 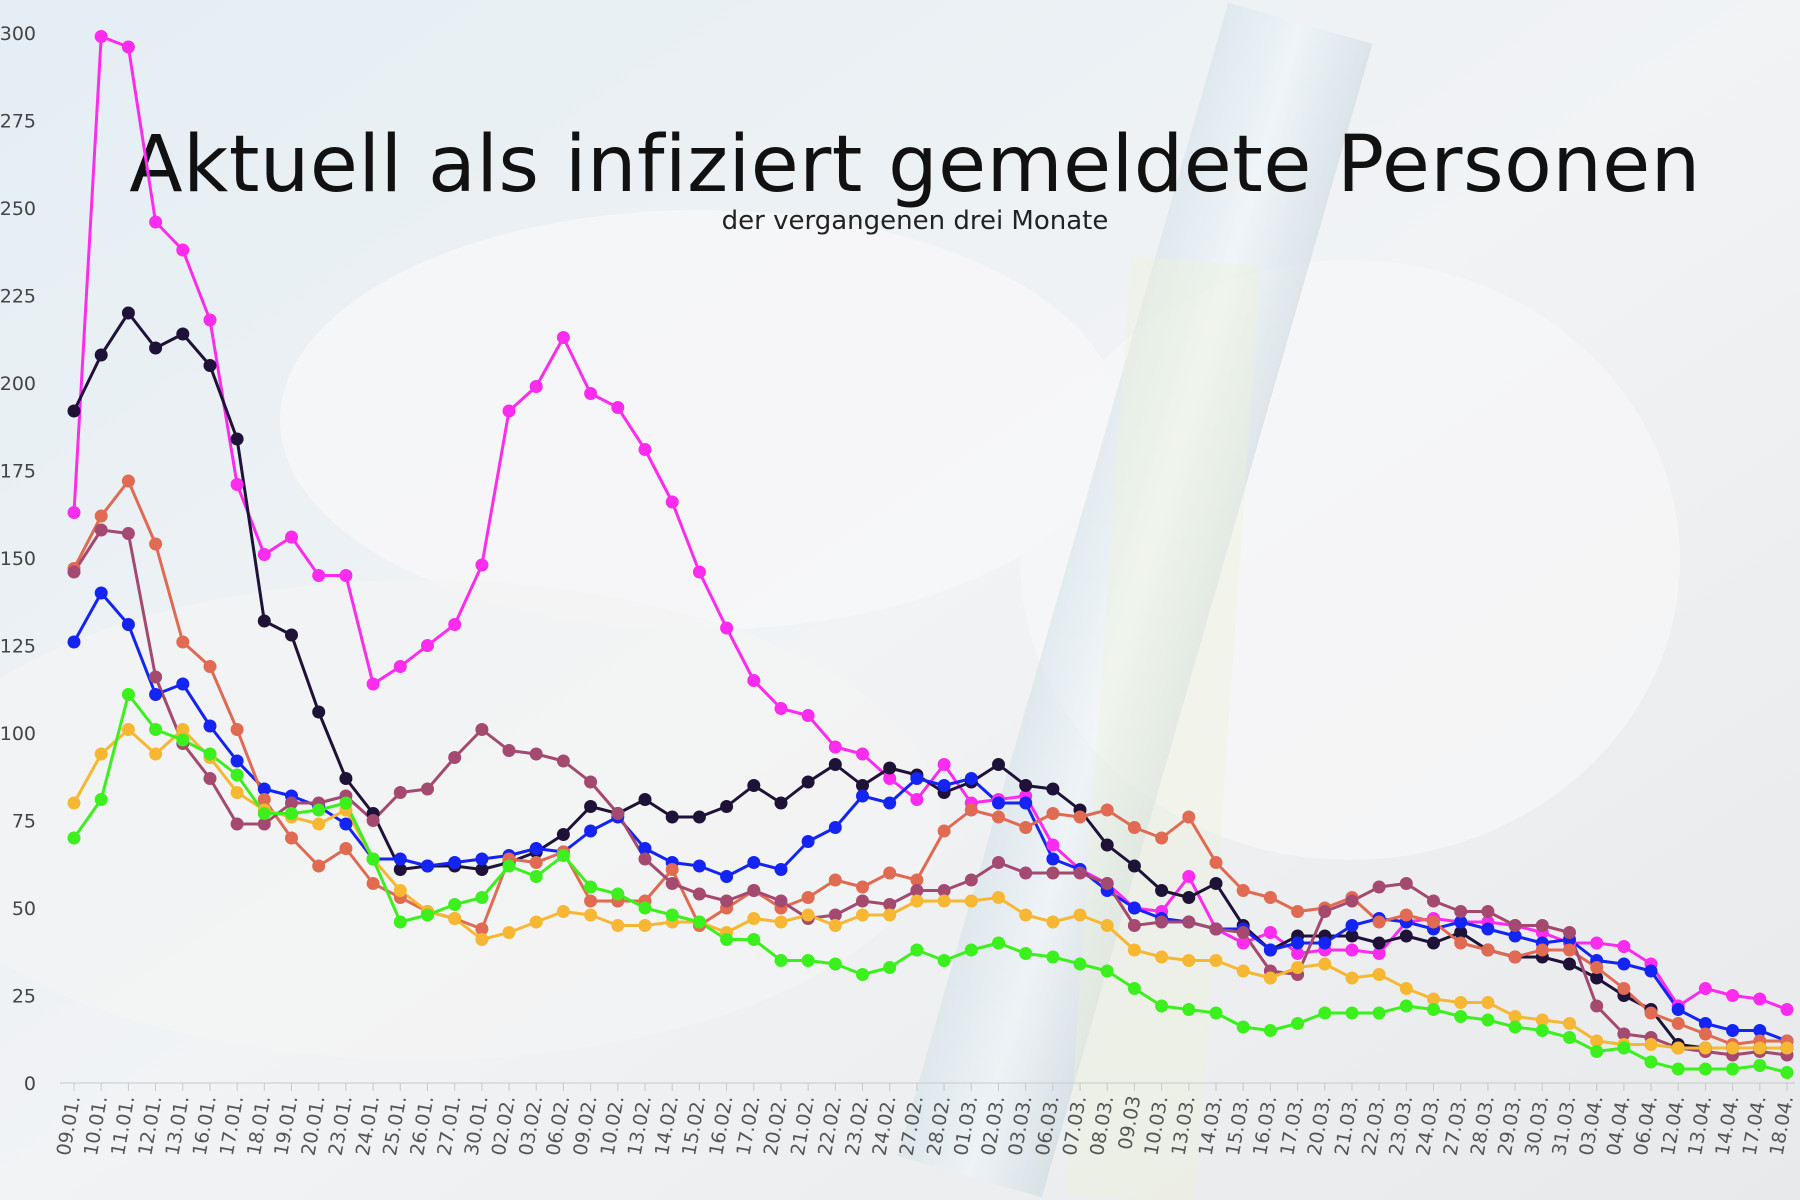 I want to click on y-tick-label: 50, so click(x=24, y=909).